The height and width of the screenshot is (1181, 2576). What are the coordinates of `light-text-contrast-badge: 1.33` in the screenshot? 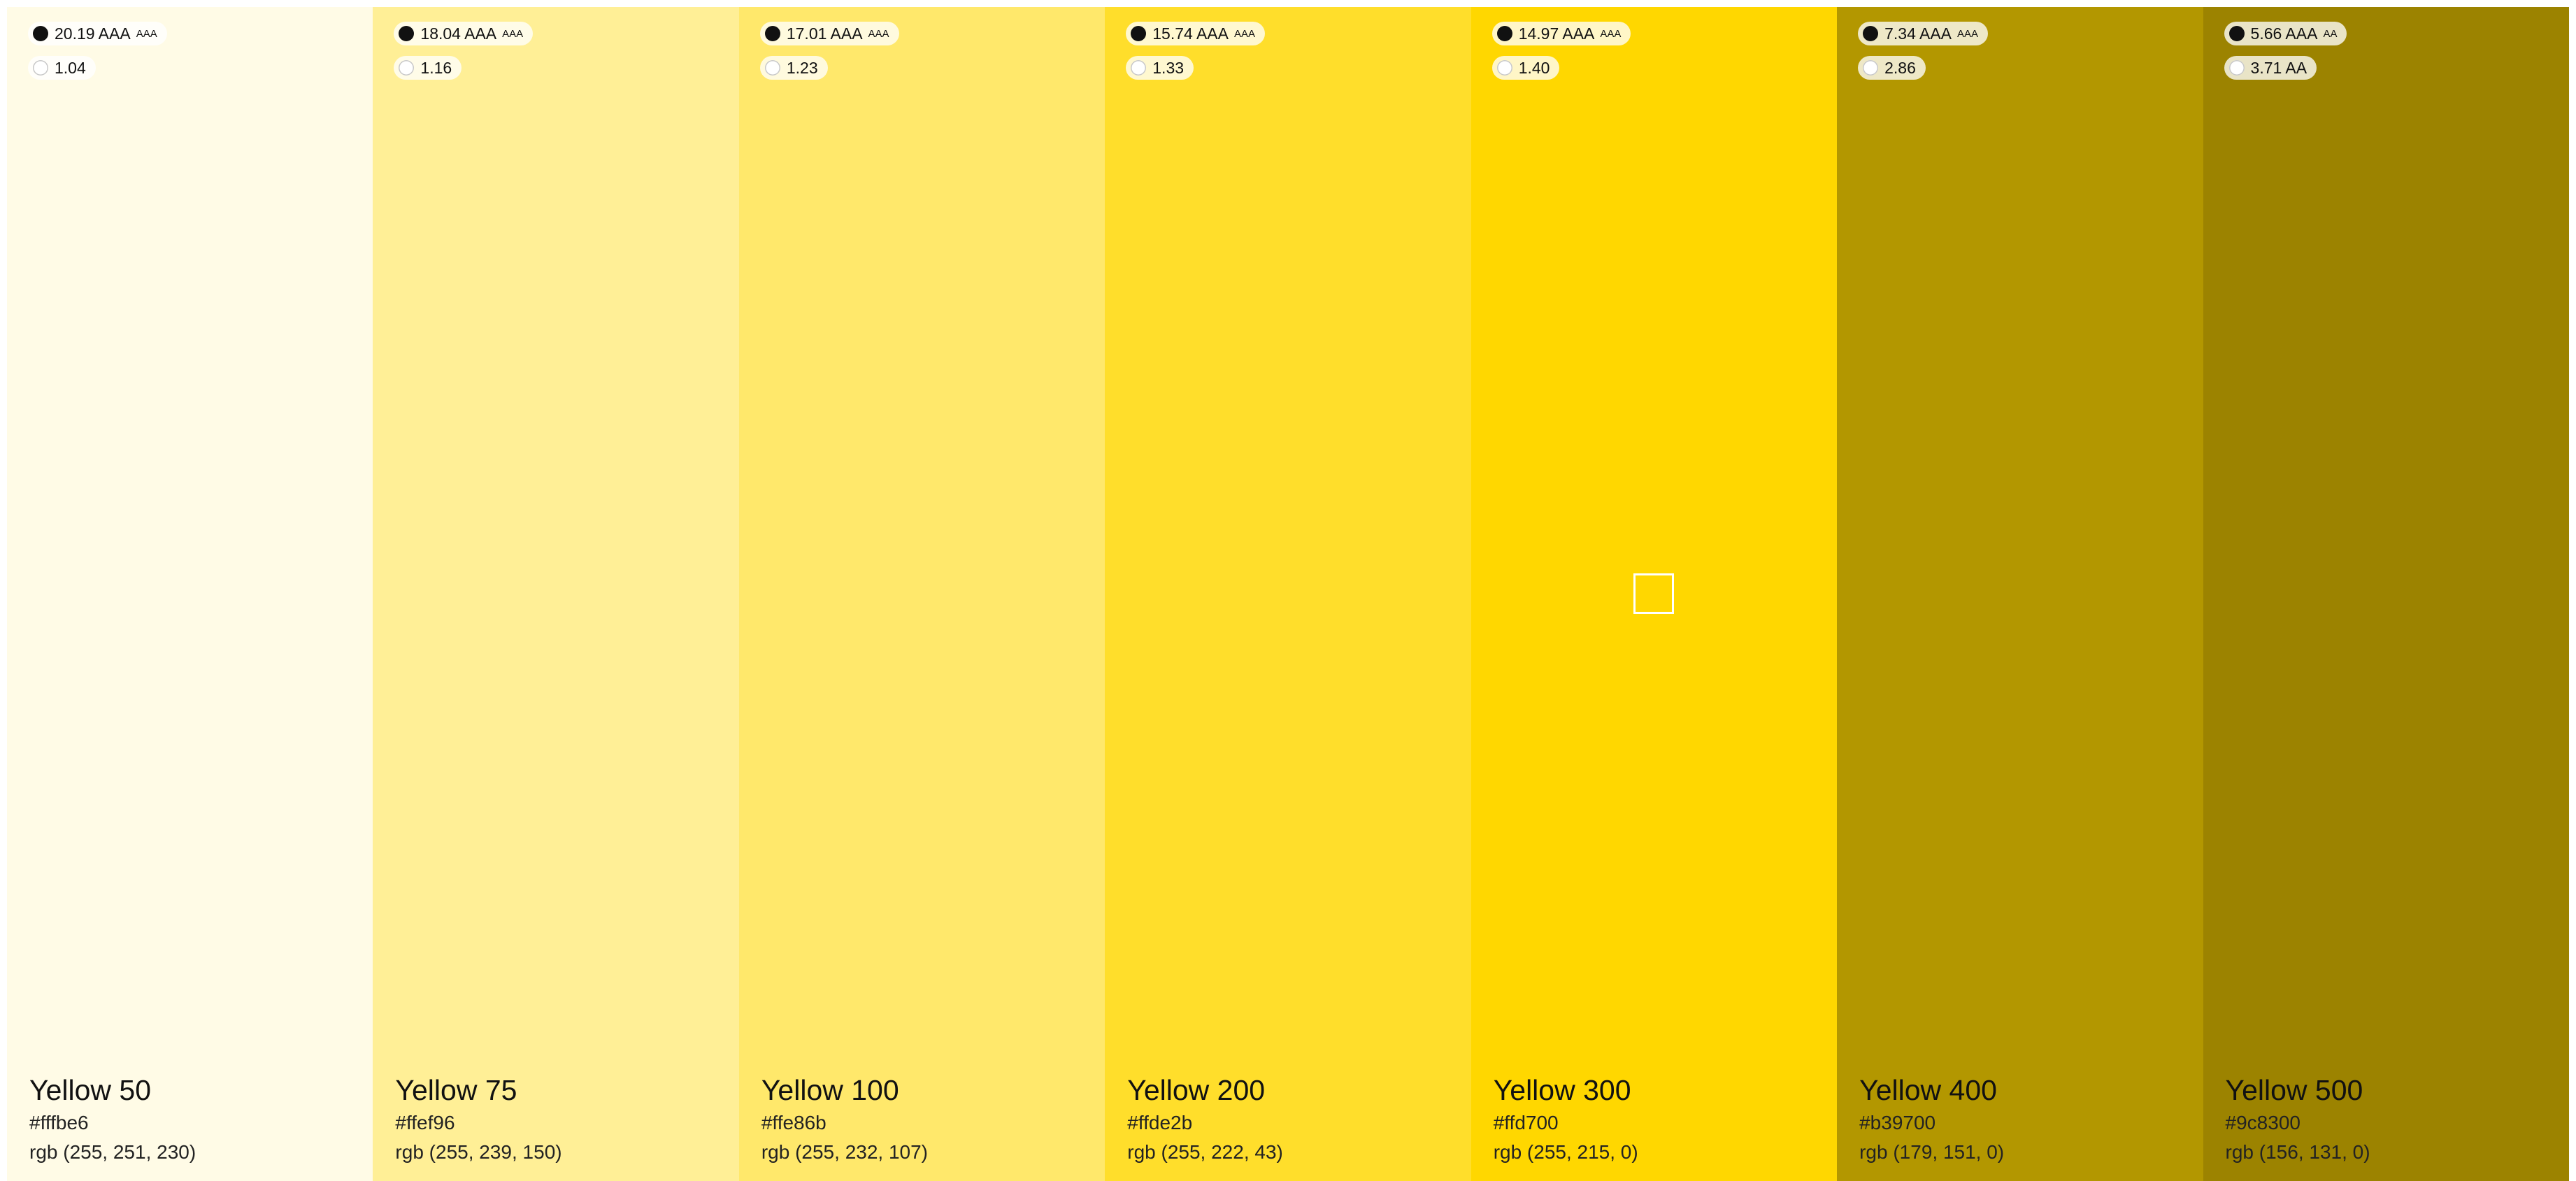 It's located at (1160, 68).